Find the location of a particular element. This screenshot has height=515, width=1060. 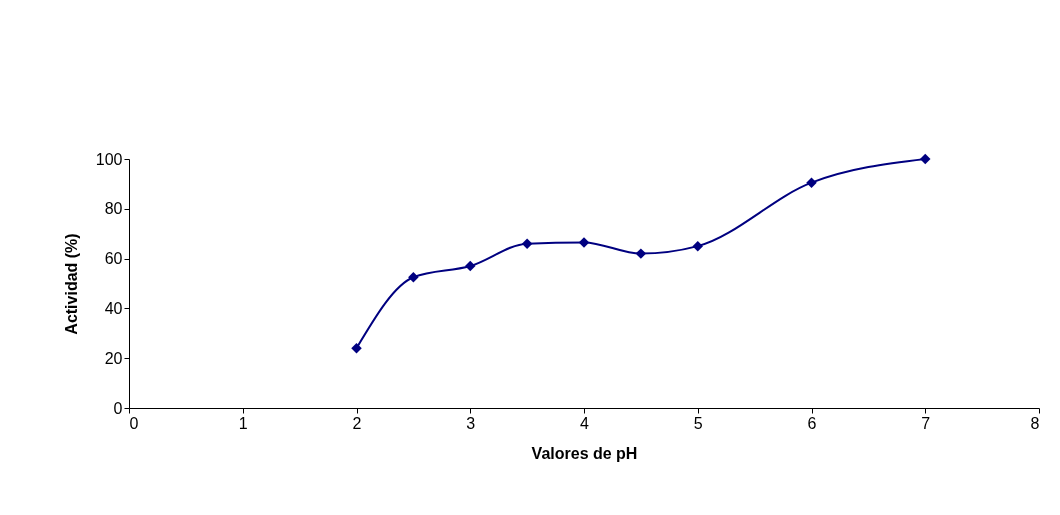

y-tick-label: 80 is located at coordinates (113, 209).